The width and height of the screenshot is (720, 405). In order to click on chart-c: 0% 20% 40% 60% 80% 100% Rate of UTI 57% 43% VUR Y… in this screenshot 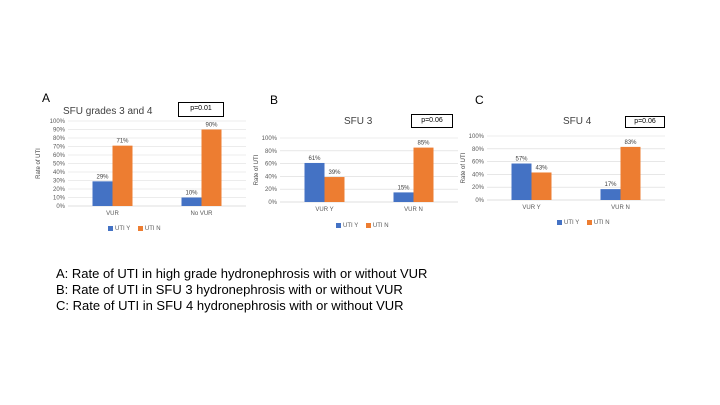, I will do `click(563, 172)`.